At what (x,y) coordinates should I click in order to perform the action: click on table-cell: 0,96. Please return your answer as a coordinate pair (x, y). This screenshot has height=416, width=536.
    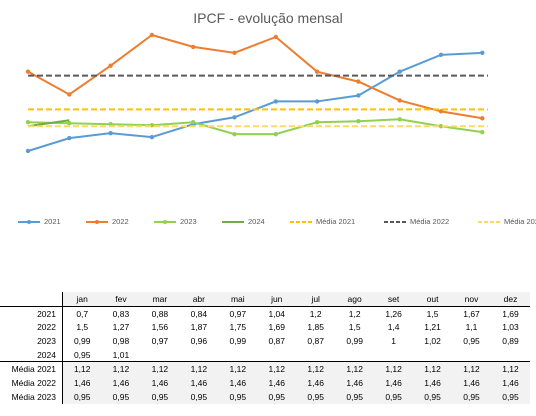
    Looking at the image, I should click on (199, 341).